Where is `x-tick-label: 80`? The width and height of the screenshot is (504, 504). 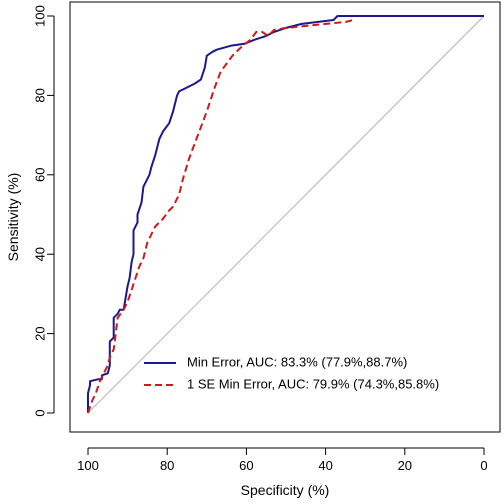 x-tick-label: 80 is located at coordinates (167, 465).